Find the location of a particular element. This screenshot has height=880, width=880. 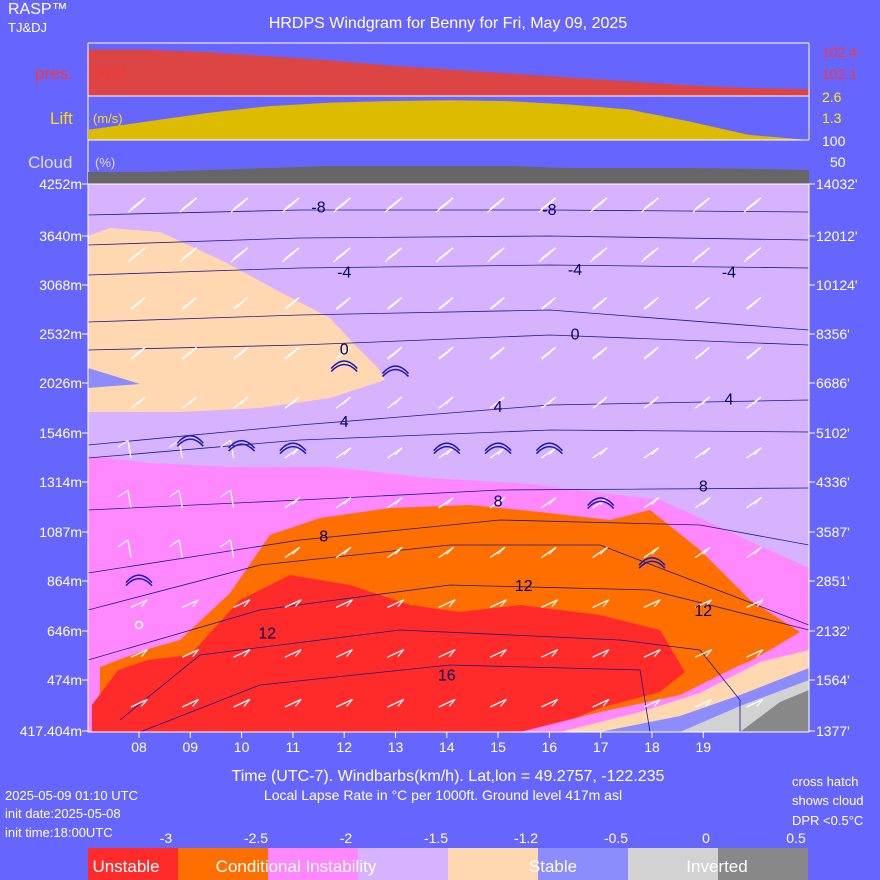

contour-label: 16 is located at coordinates (447, 676).